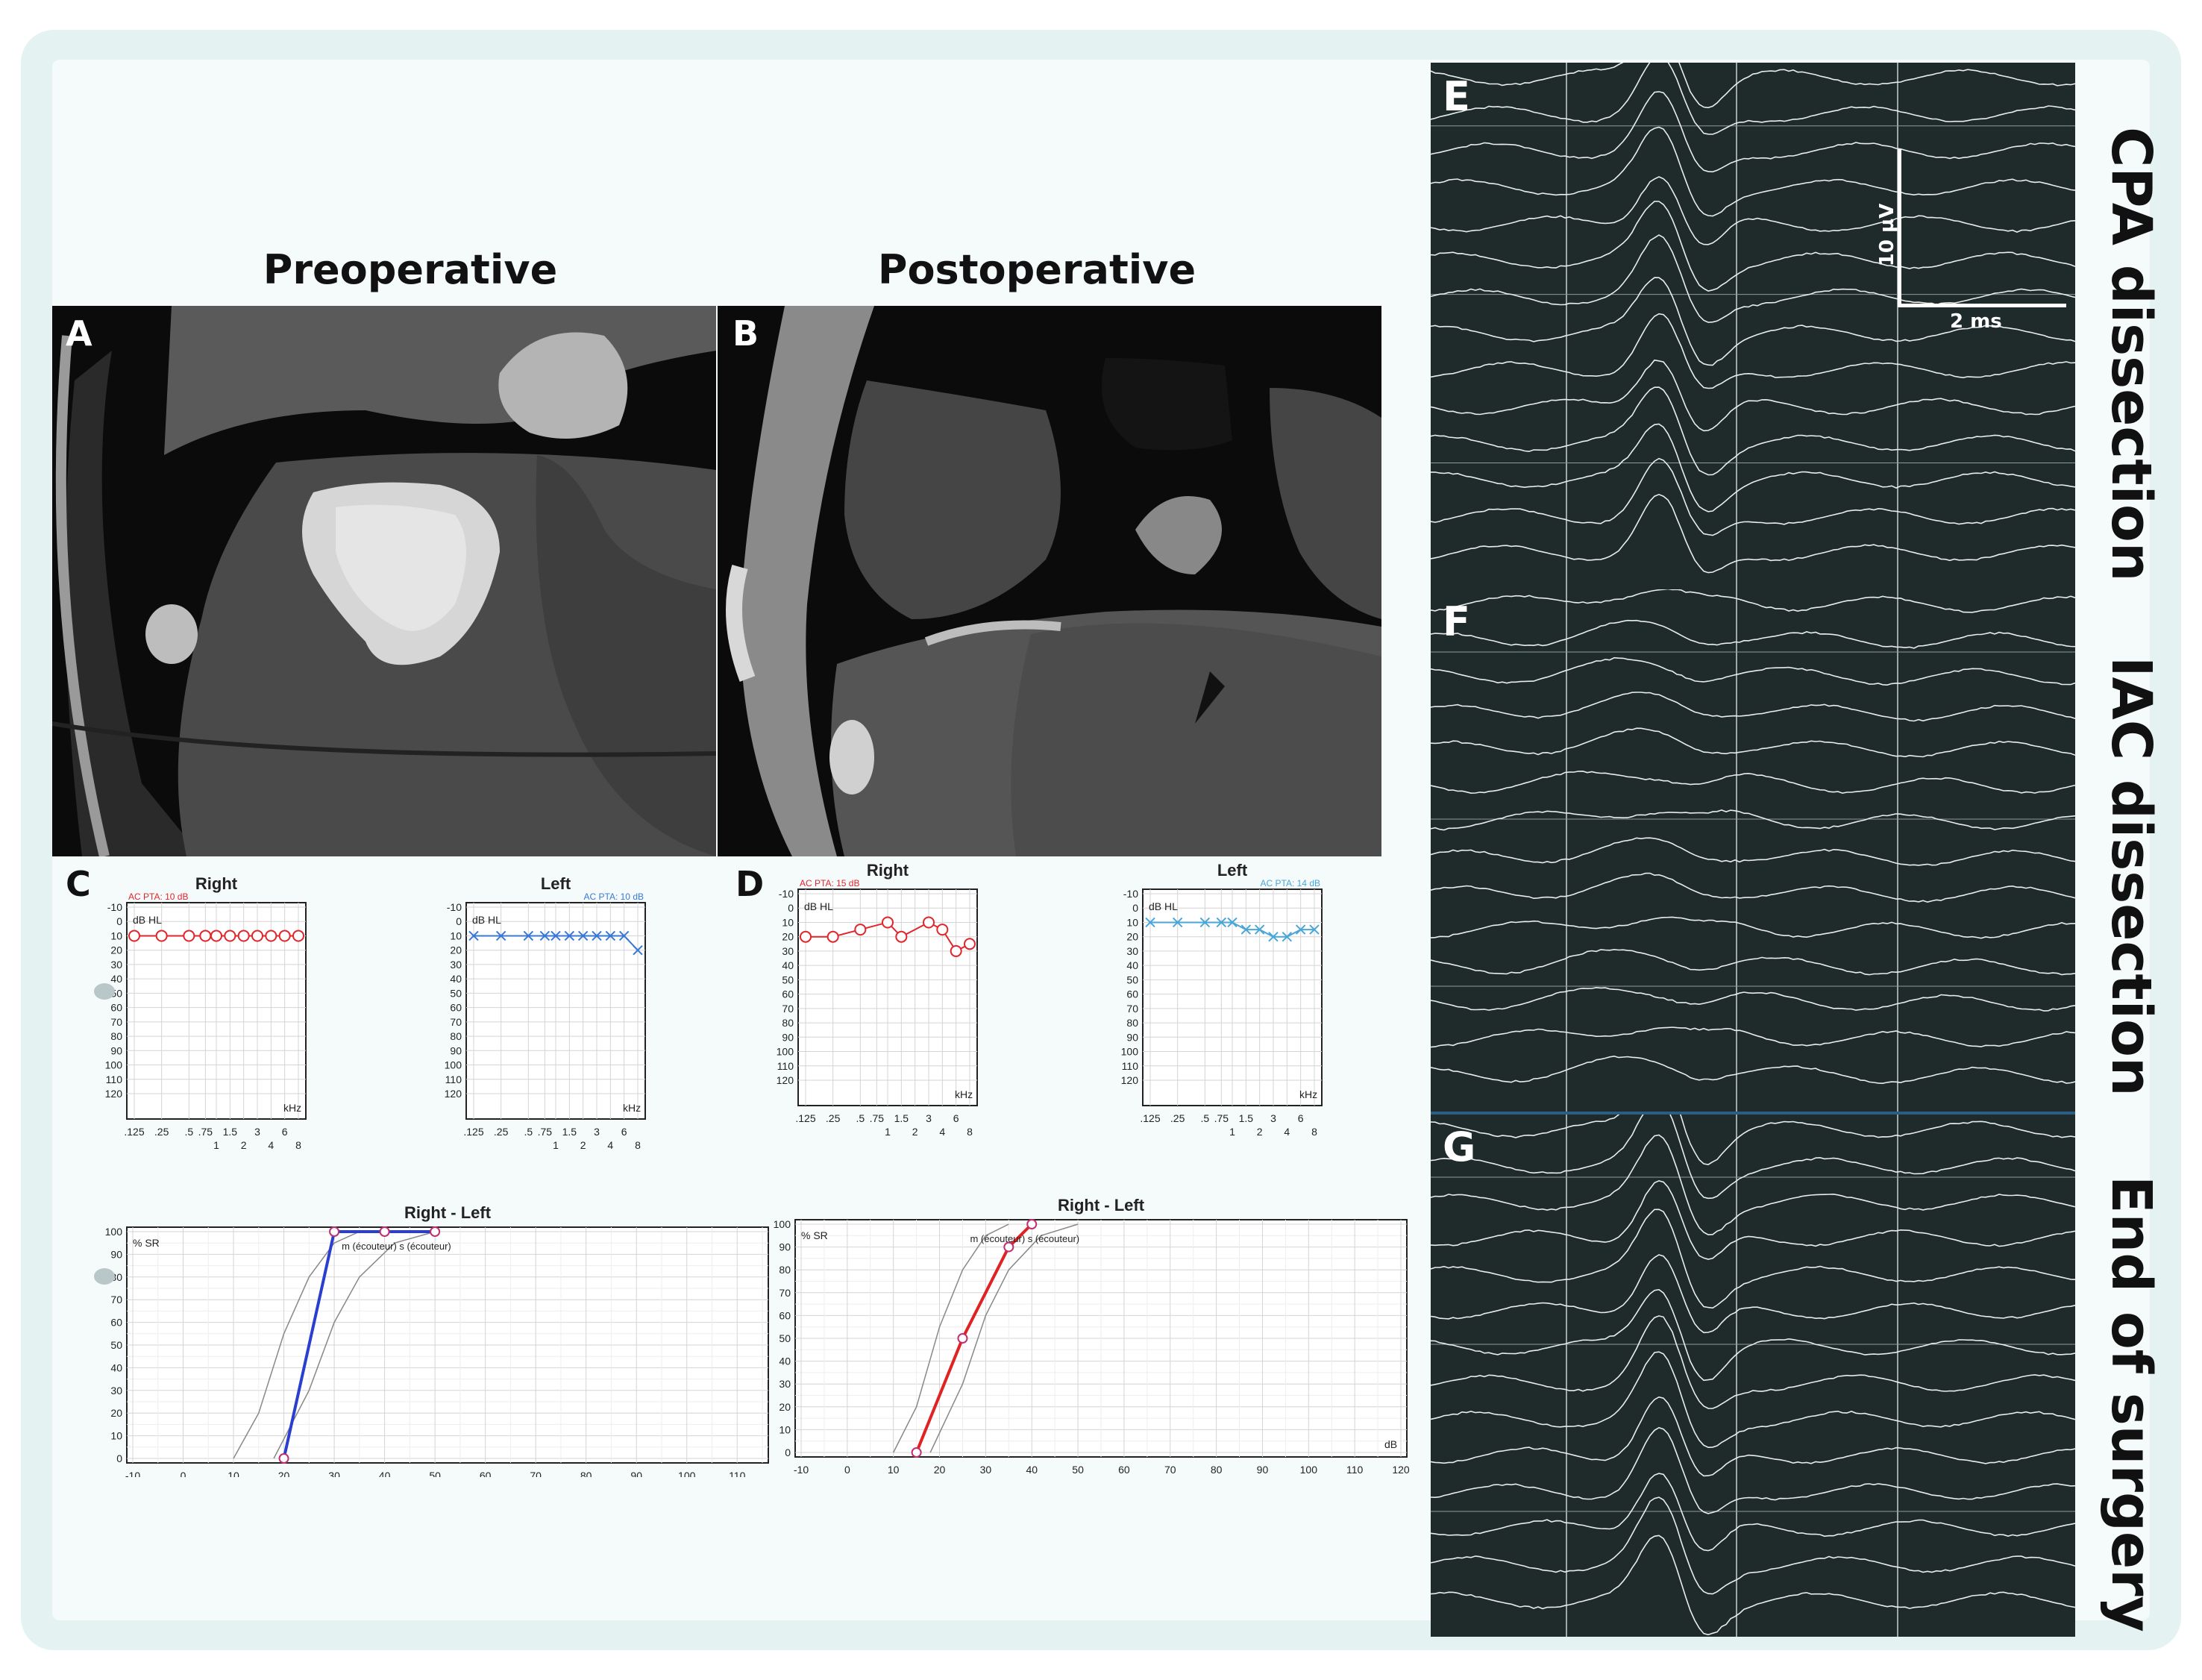  What do you see at coordinates (133, 1473) in the screenshot?
I see `x-tick-label: -10` at bounding box center [133, 1473].